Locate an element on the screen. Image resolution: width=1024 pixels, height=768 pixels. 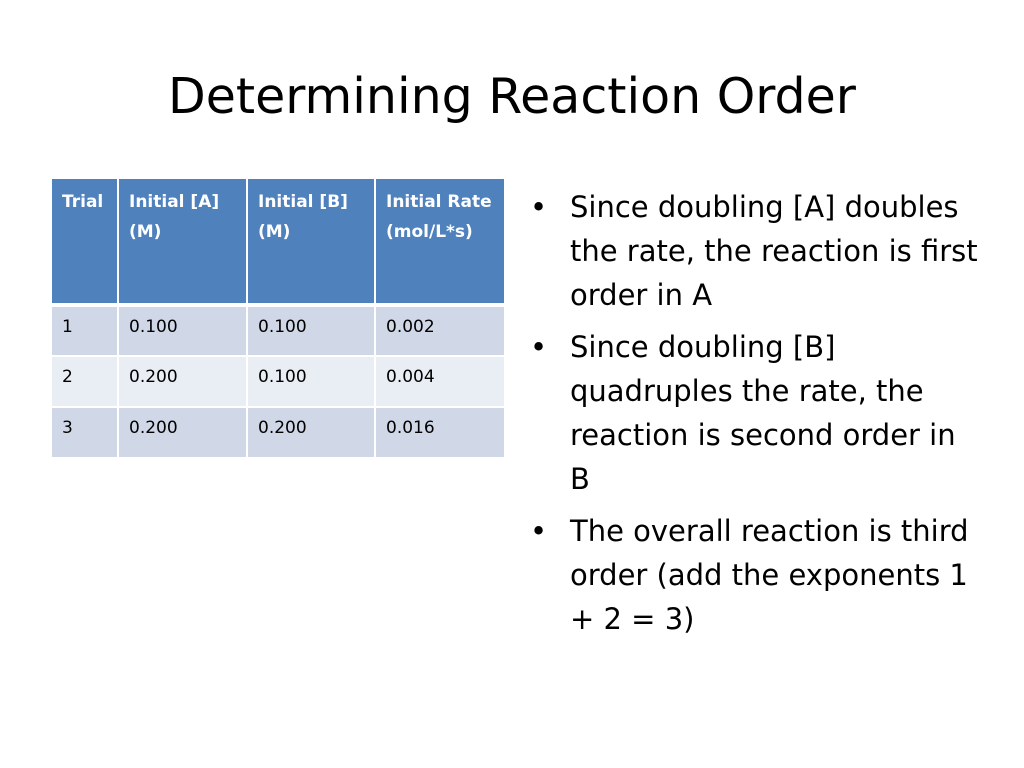
header-trial: Trial is located at coordinates (85, 243).